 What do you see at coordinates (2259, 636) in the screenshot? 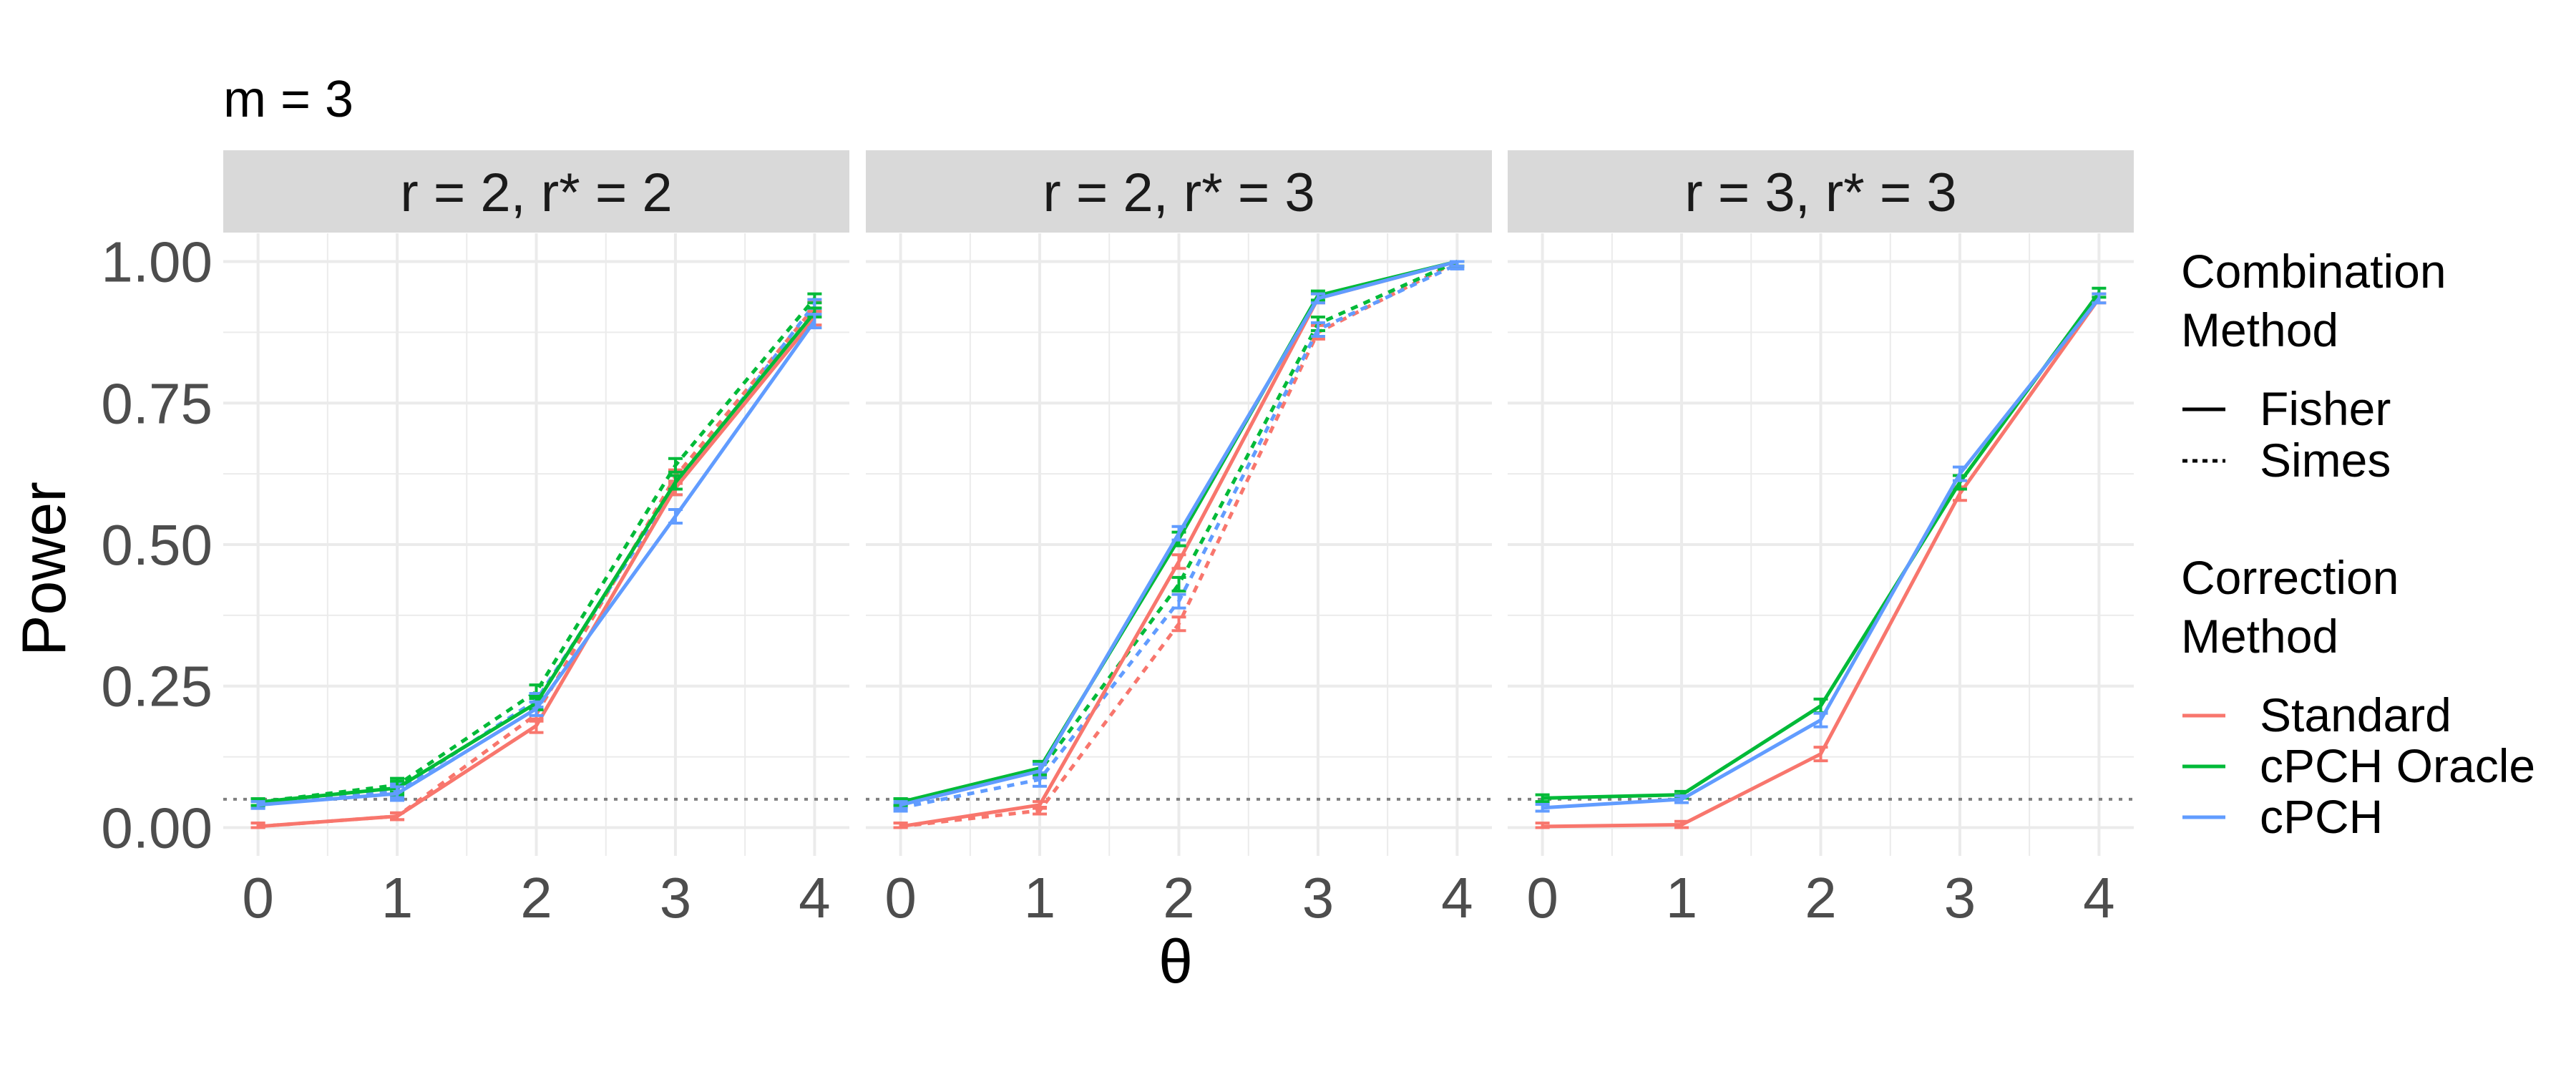
I see `legend-color-title-line2: Method` at bounding box center [2259, 636].